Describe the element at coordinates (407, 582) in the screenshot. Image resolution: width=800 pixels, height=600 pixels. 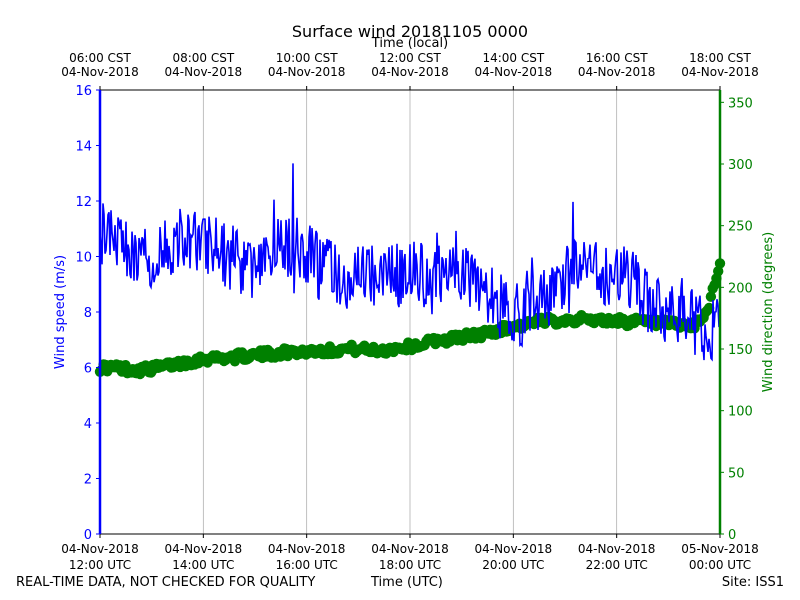
I see `x-axis-label: Time (UTC)` at that location.